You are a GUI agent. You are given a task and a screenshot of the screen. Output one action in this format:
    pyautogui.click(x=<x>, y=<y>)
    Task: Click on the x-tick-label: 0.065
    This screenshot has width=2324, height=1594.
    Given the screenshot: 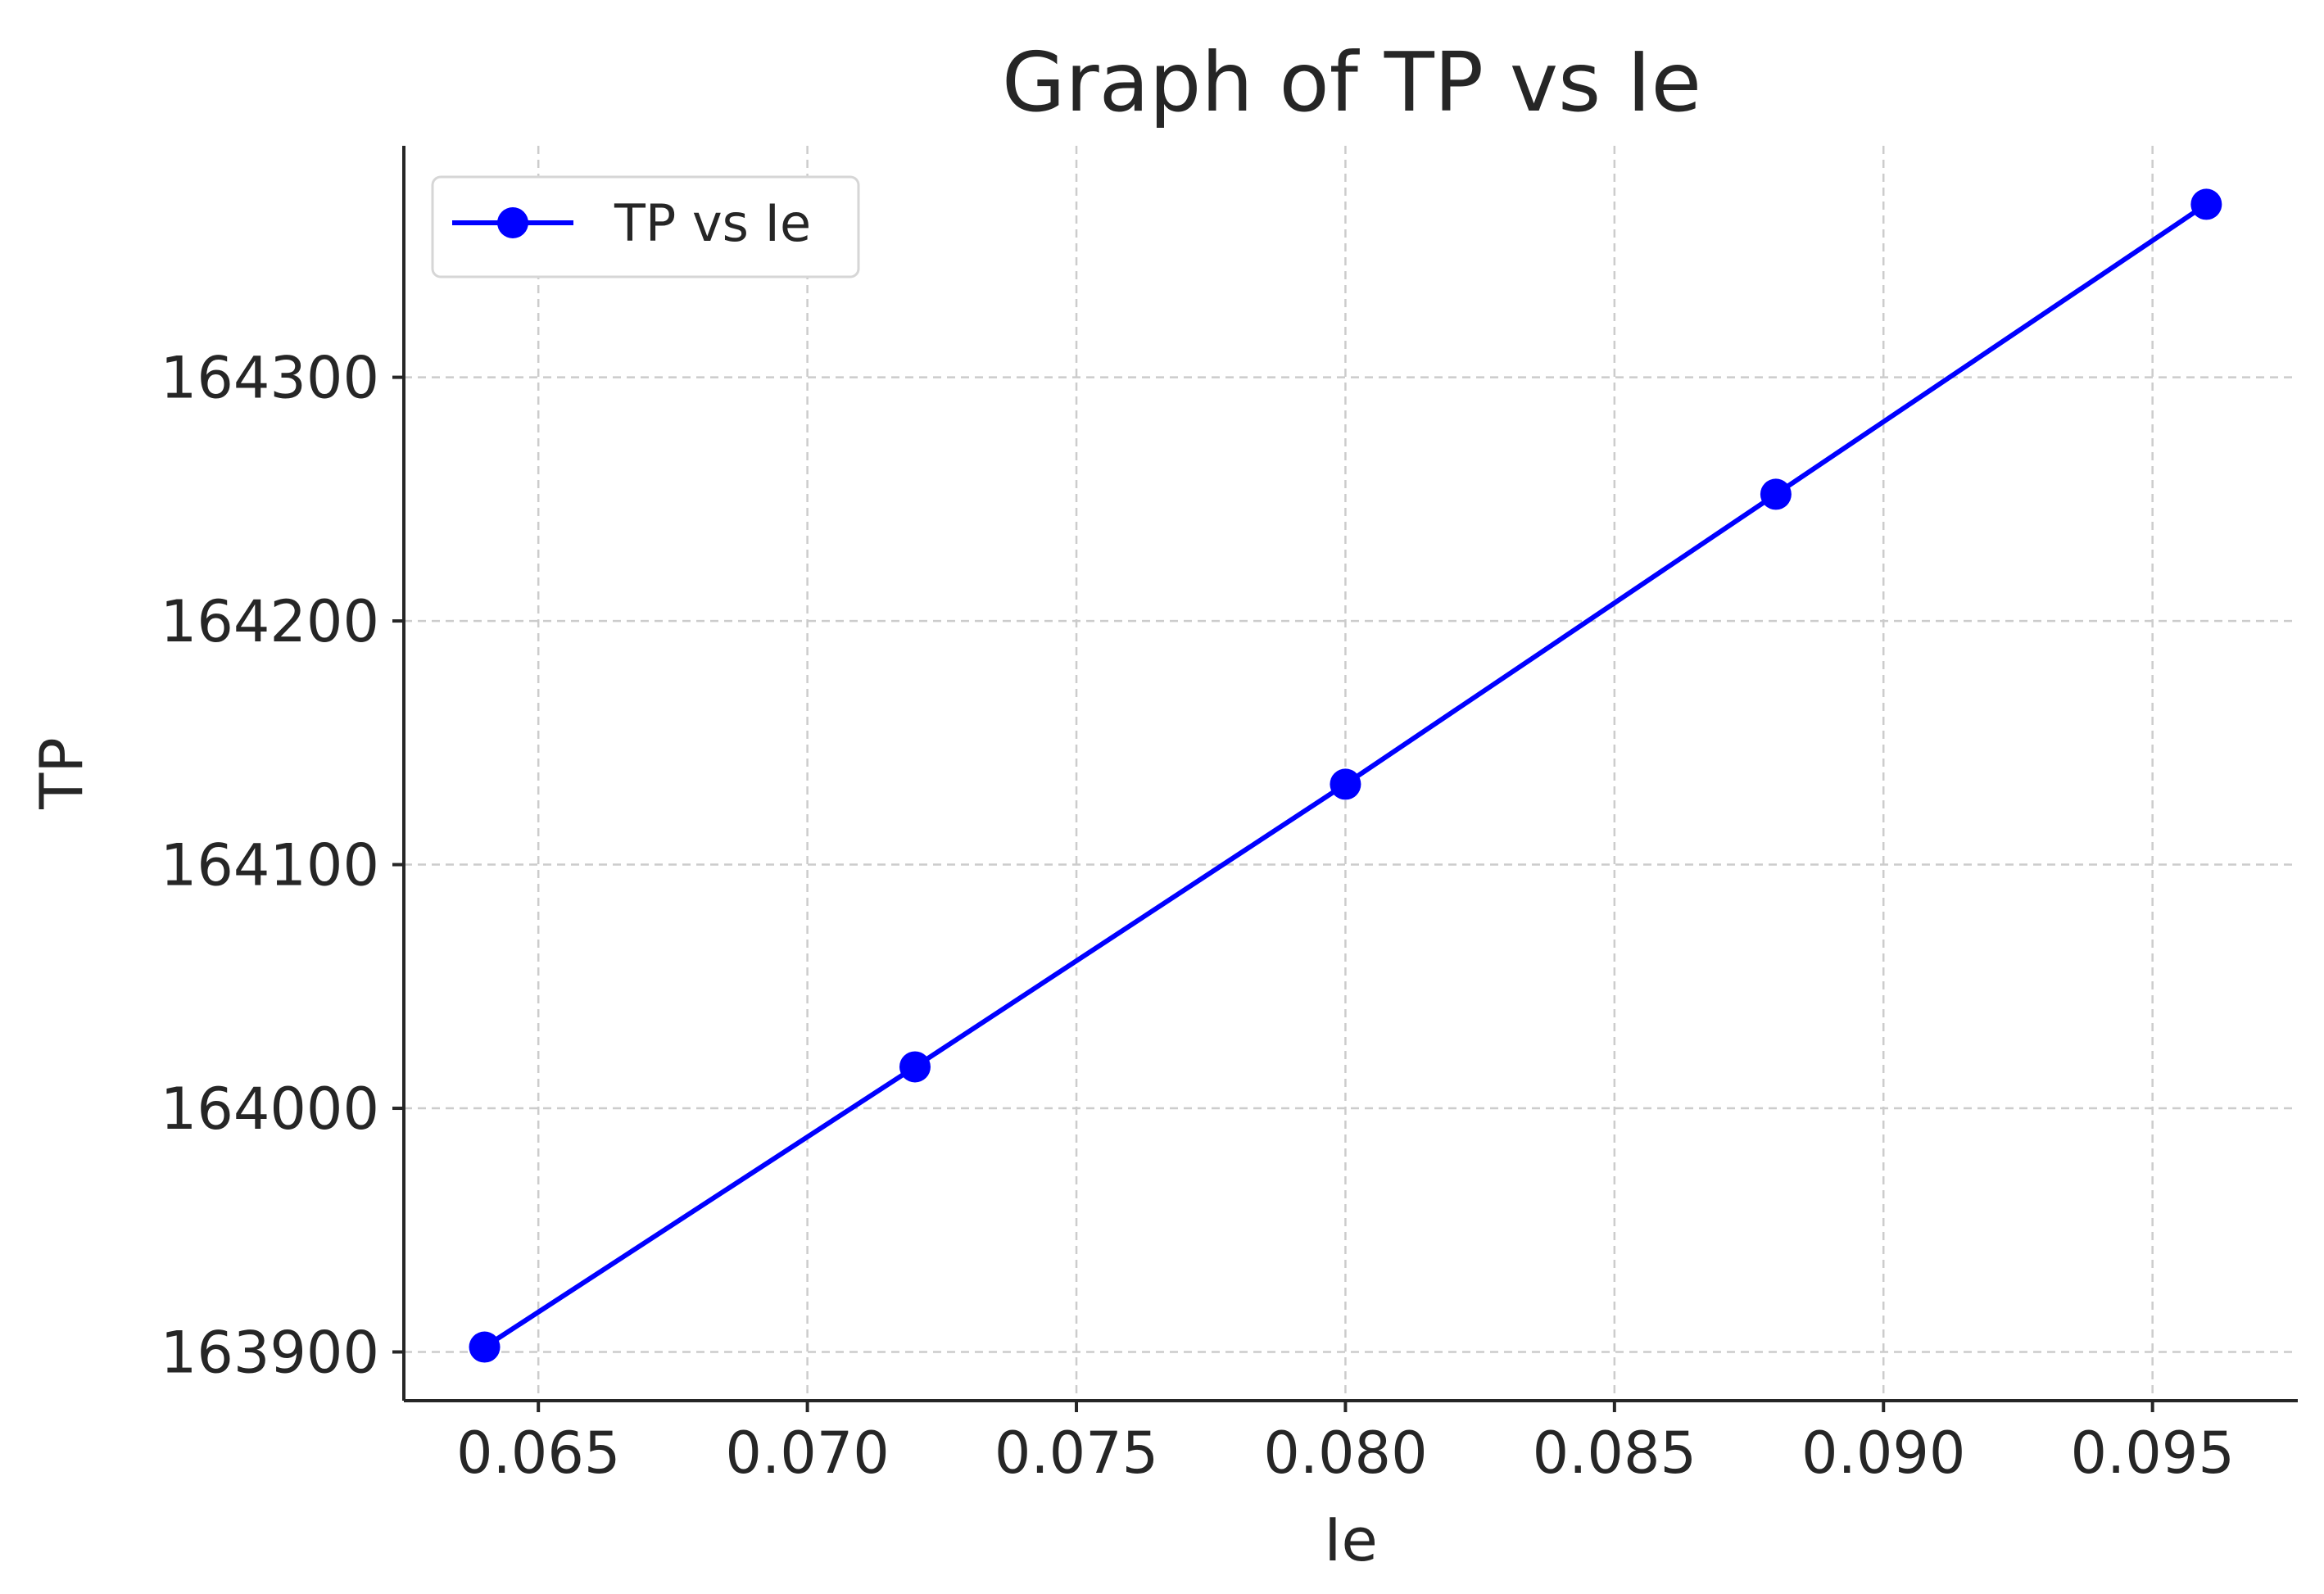 What is the action you would take?
    pyautogui.click(x=538, y=1453)
    